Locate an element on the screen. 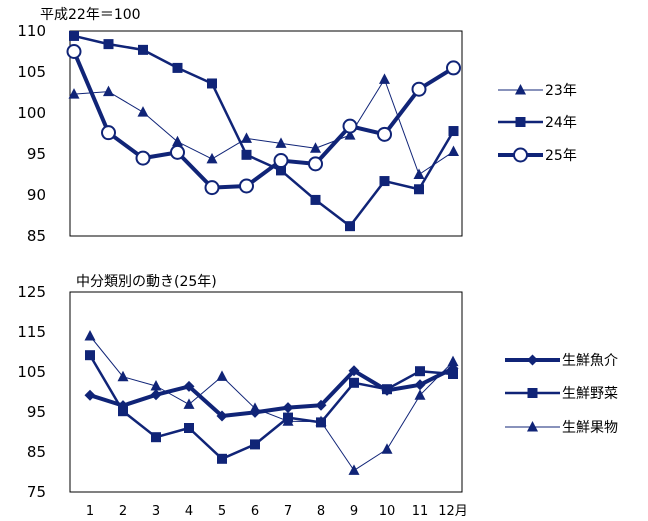  bottom-y-tick-label: 75 is located at coordinates (36, 492).